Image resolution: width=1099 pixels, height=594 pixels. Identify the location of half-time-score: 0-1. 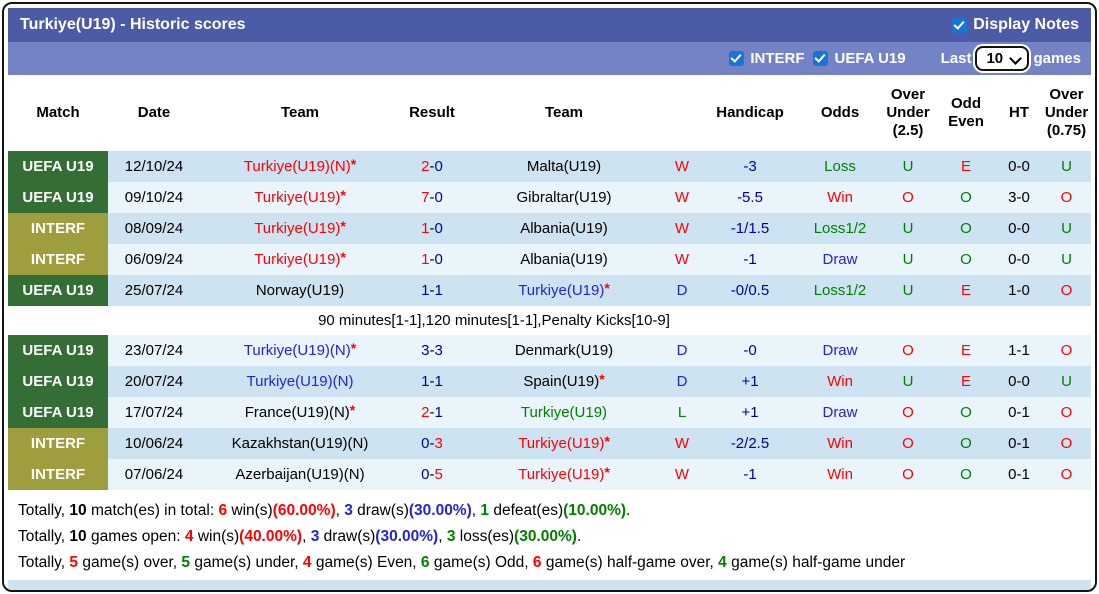
(1019, 474).